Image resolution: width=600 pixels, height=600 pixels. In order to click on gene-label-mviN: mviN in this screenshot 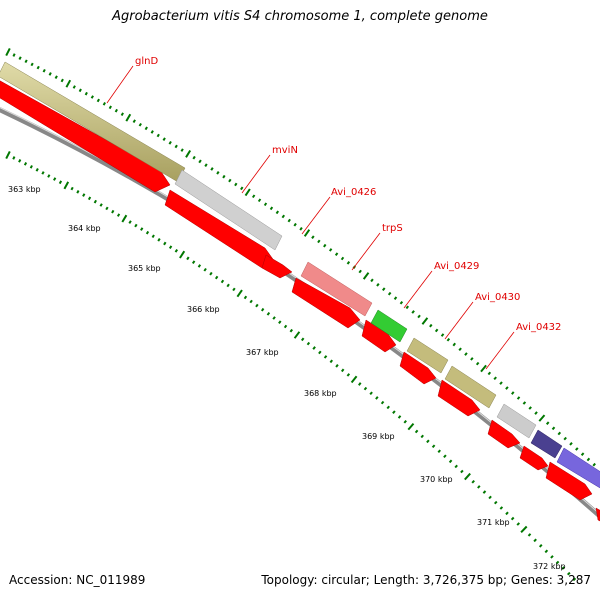, I will do `click(285, 150)`.